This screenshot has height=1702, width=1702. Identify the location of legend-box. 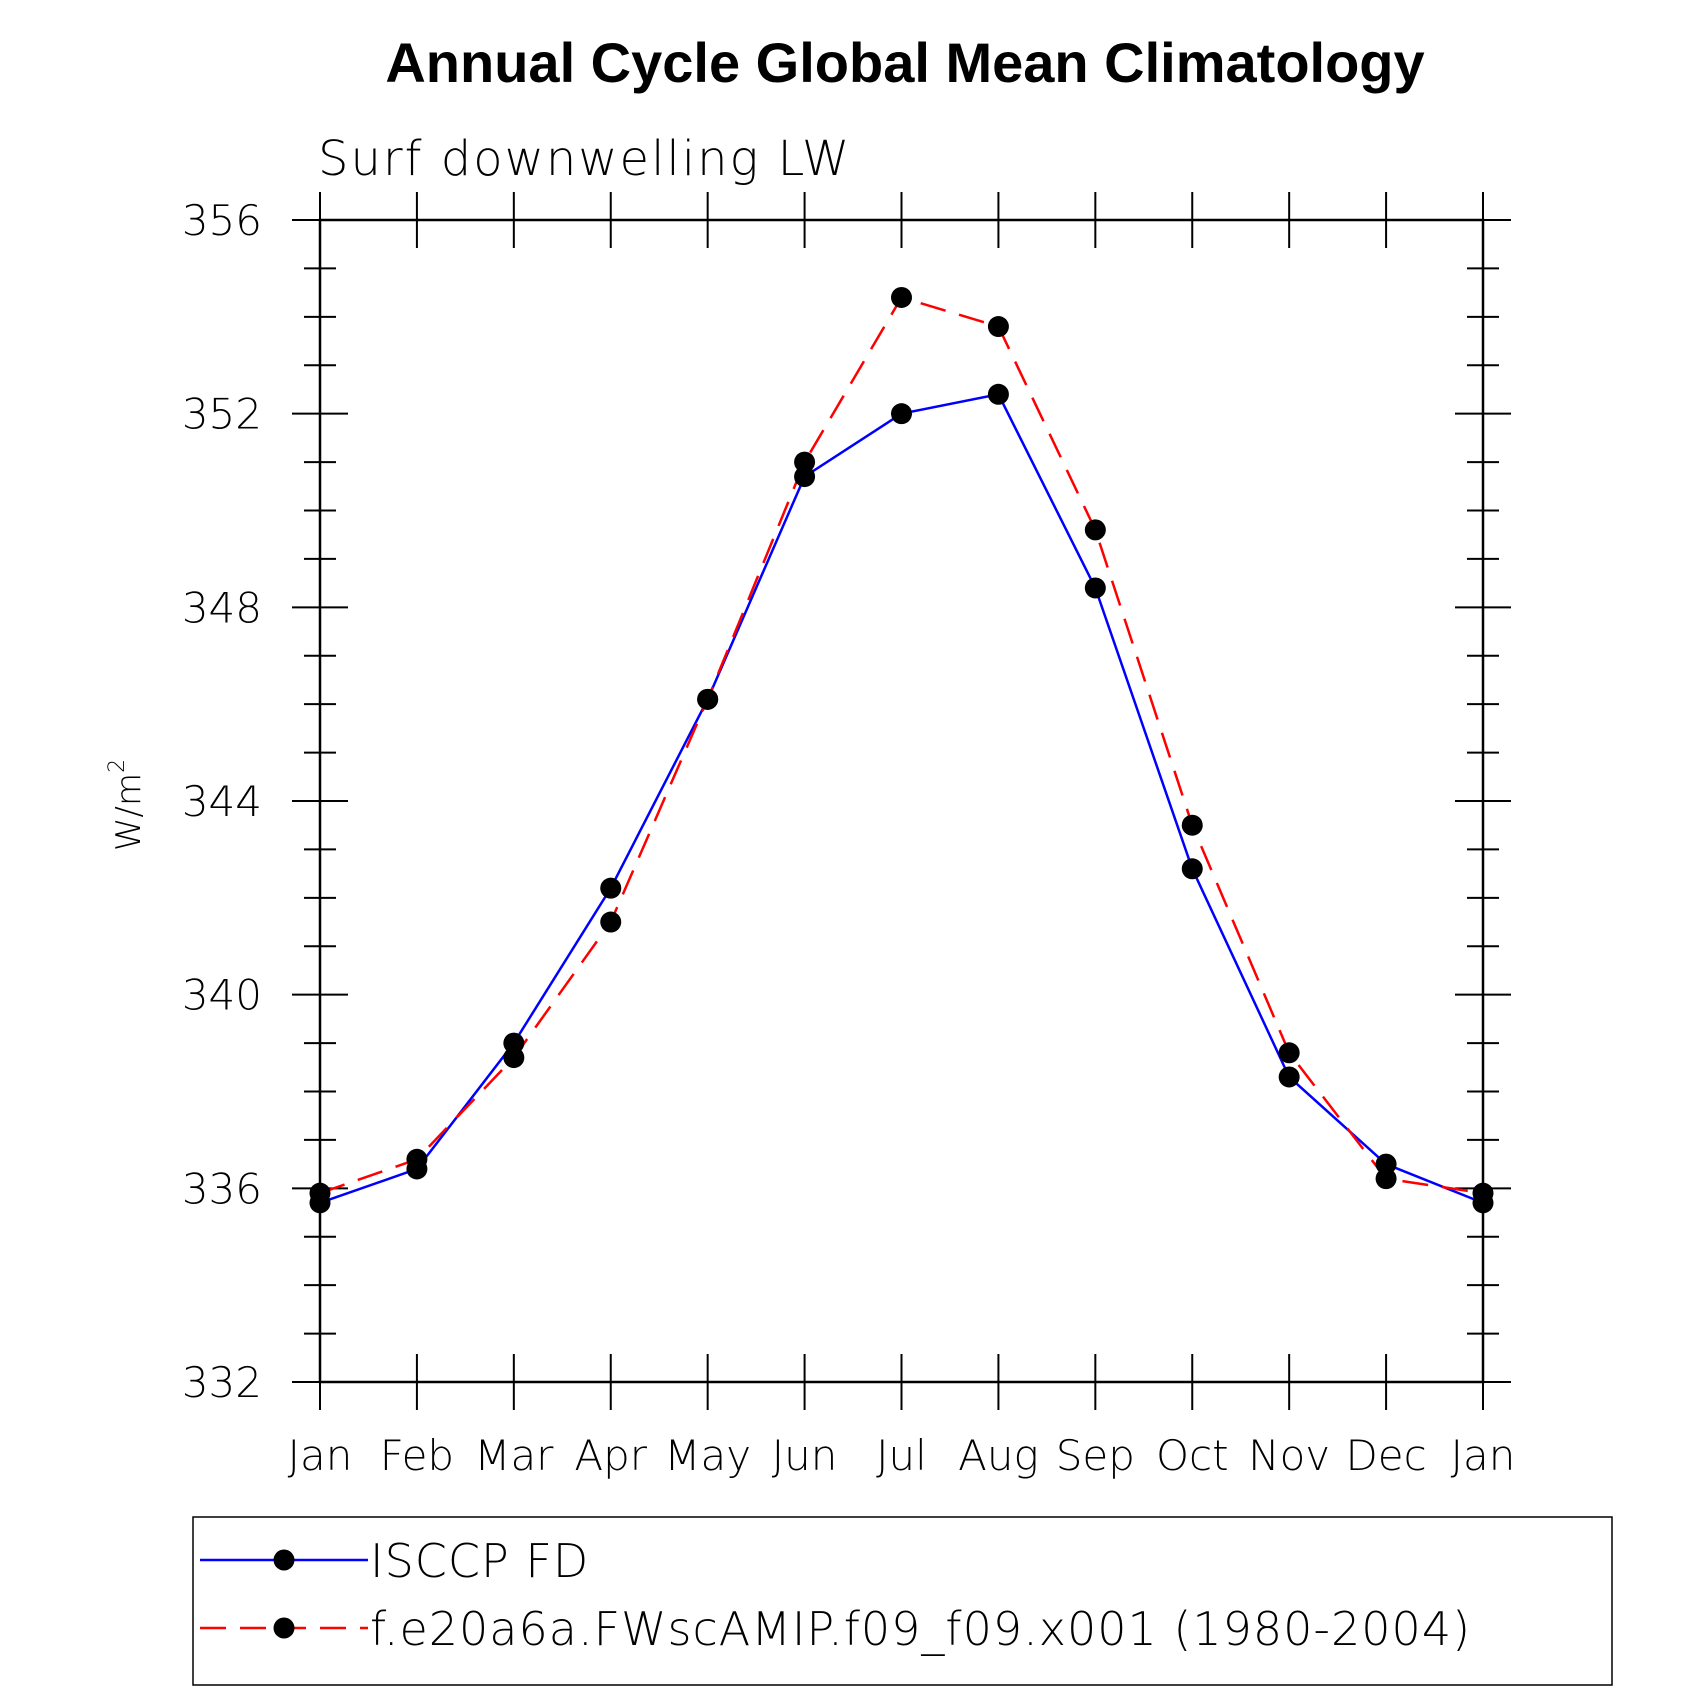
(902, 1601).